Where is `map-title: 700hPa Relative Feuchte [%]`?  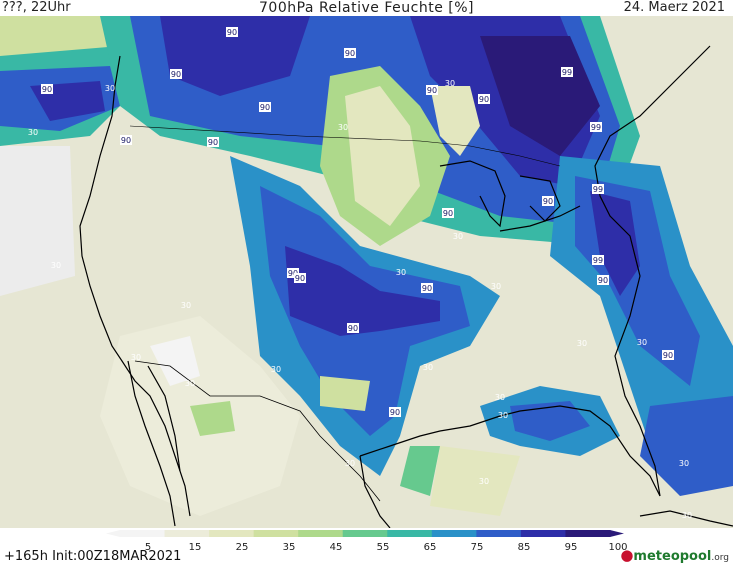 map-title: 700hPa Relative Feuchte [%] is located at coordinates (366, 8).